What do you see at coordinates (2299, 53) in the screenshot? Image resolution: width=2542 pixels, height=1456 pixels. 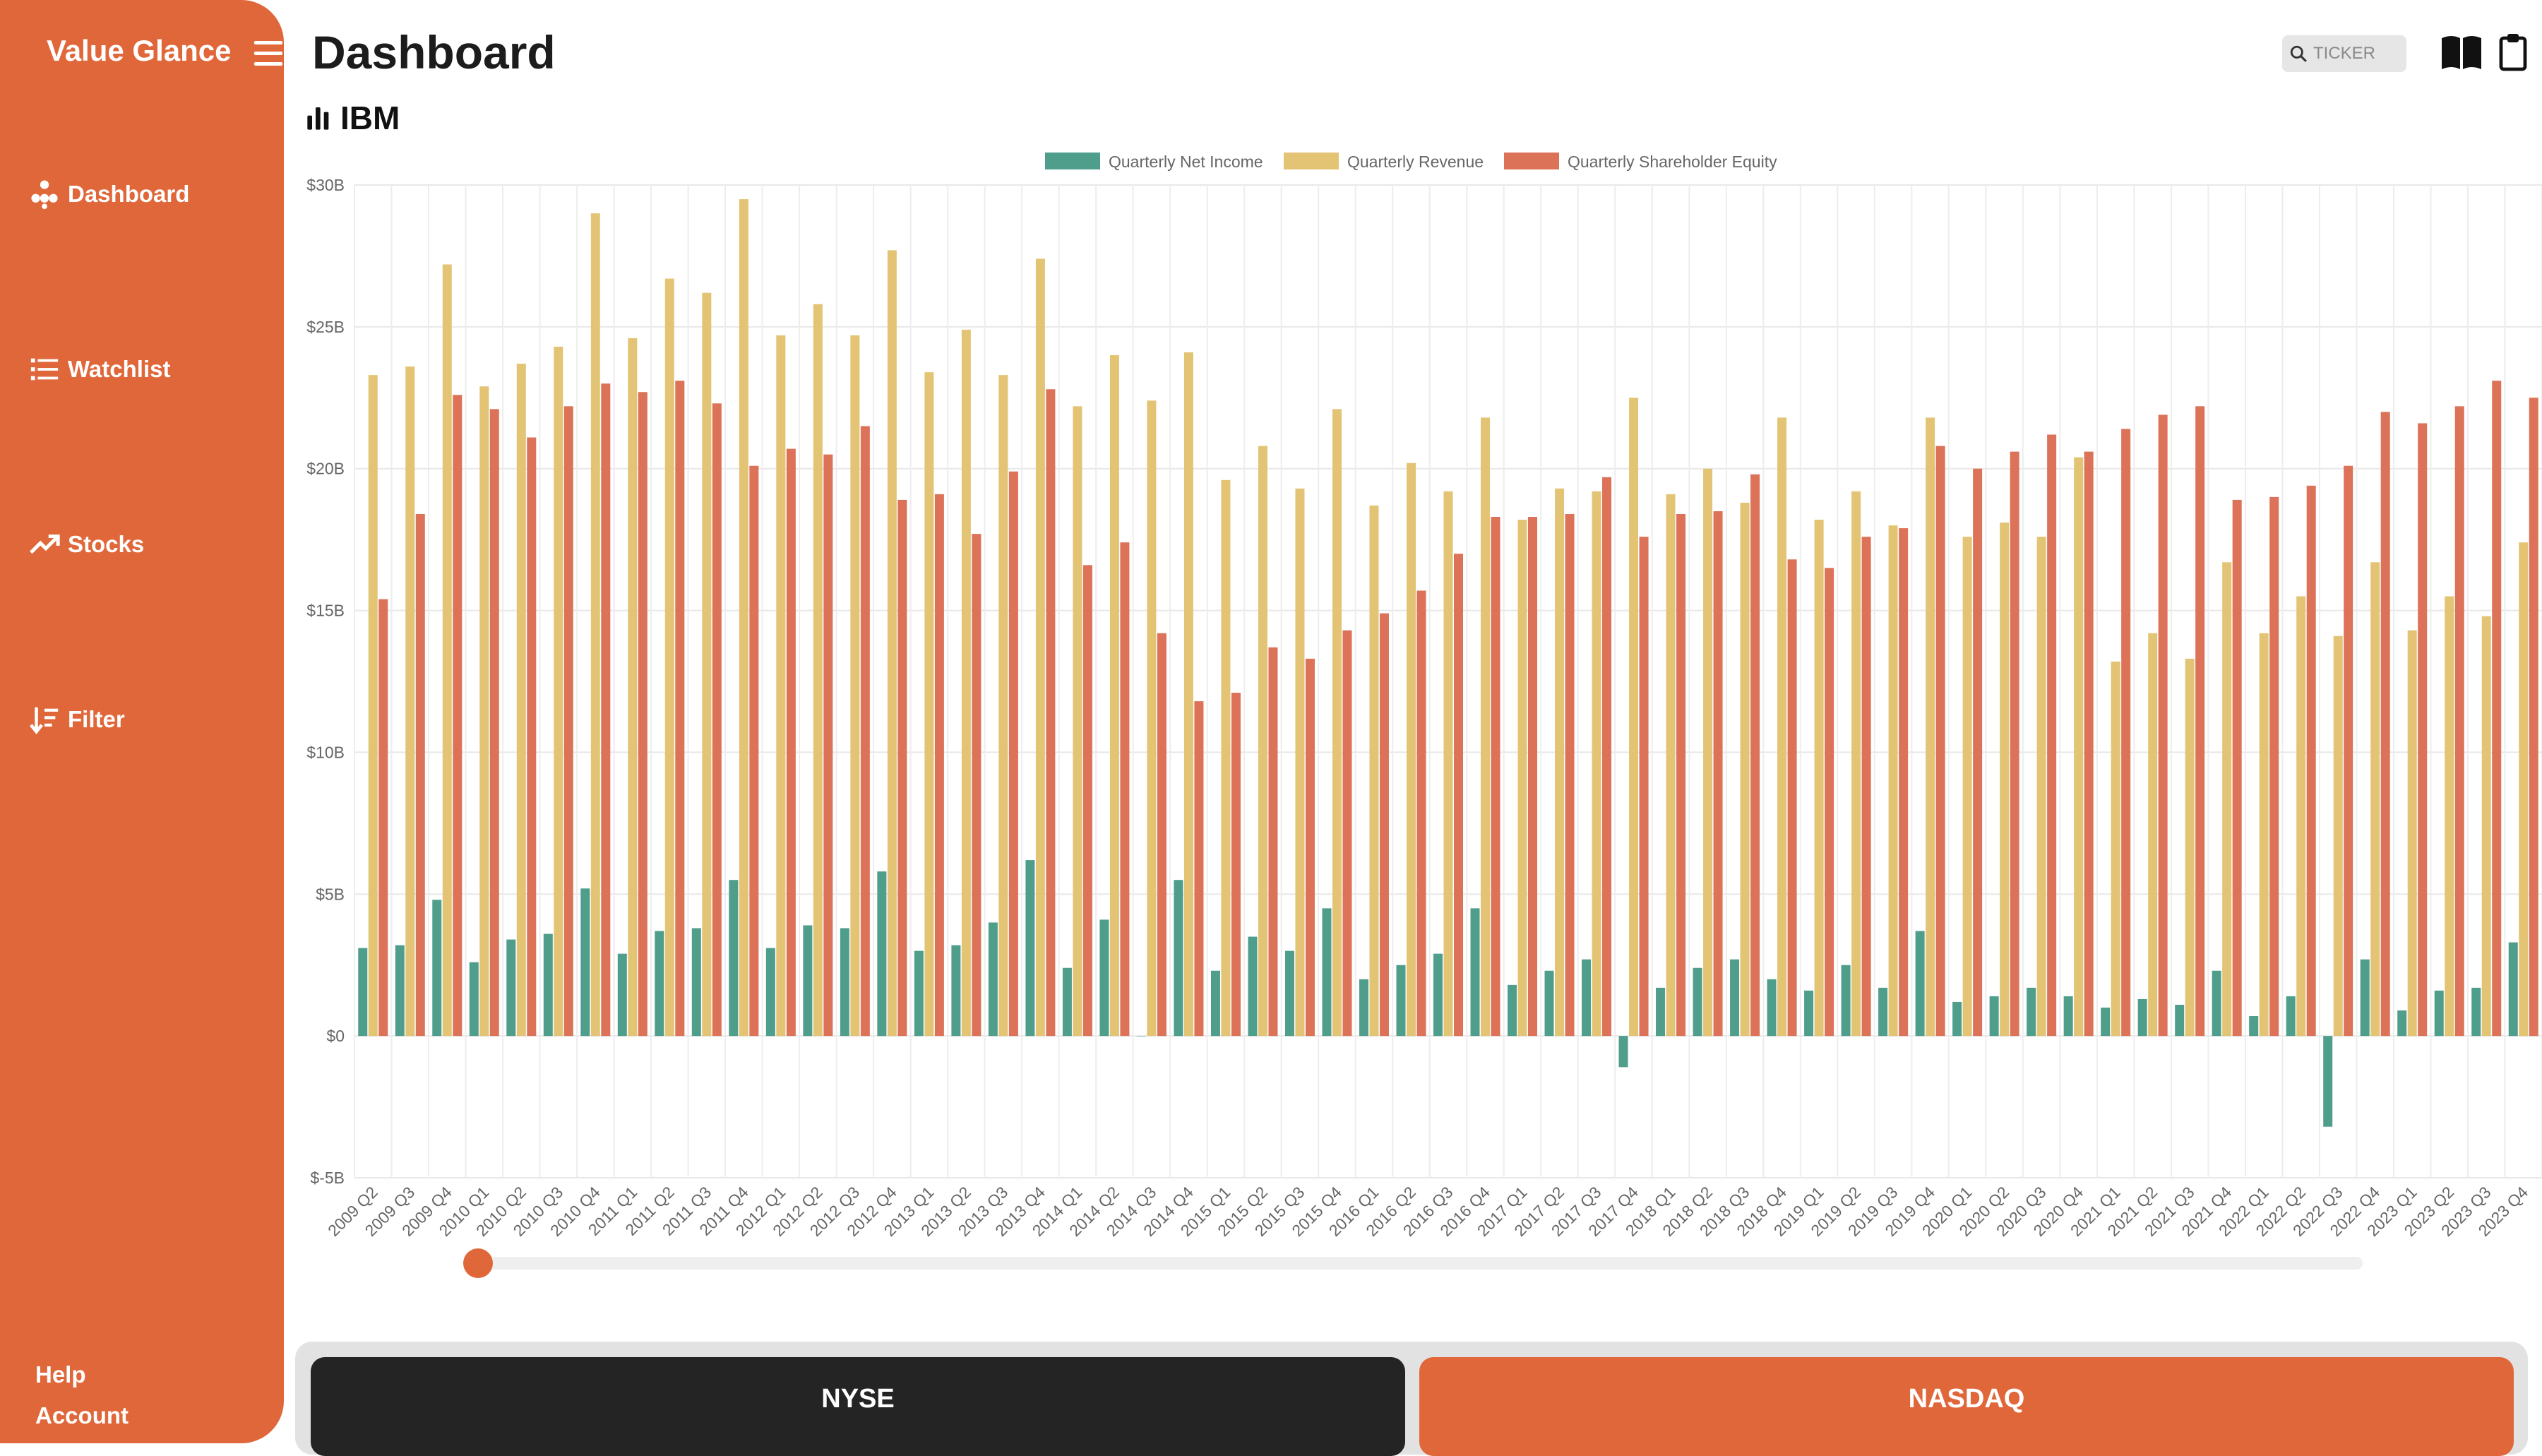 I see `search-icon` at bounding box center [2299, 53].